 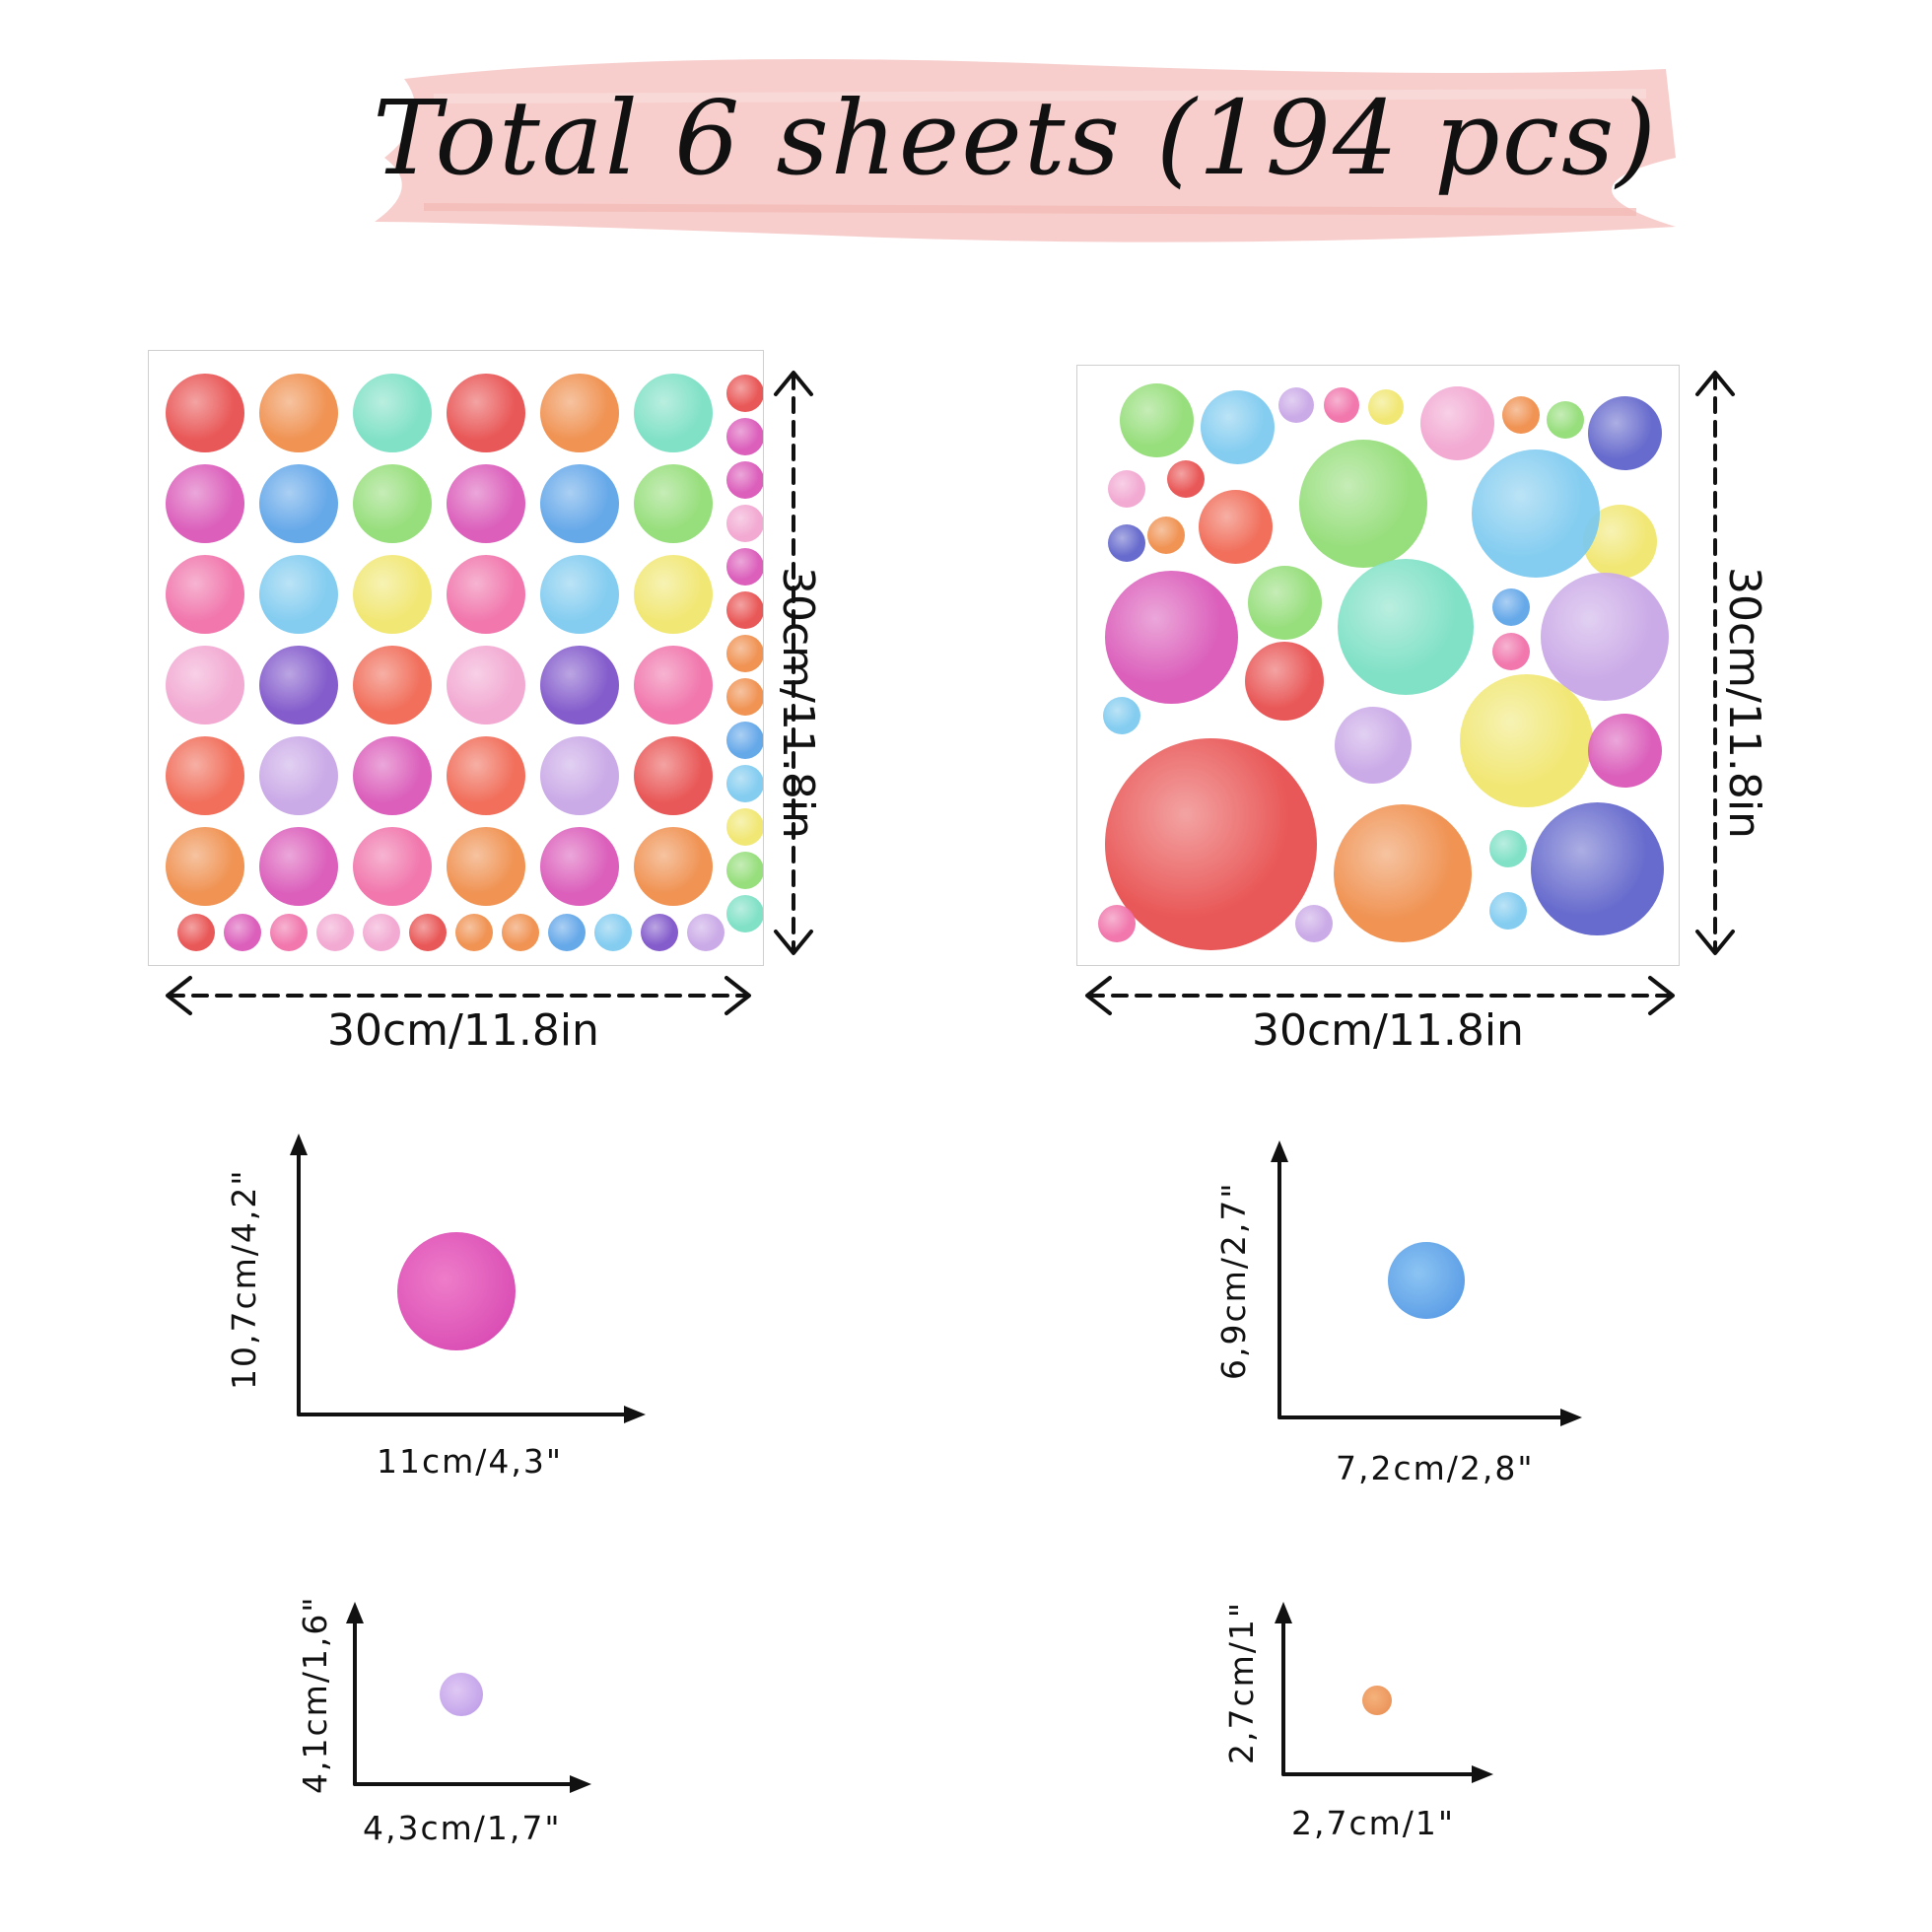 I want to click on sheet1-width-label: 30cm/11.8in, so click(x=463, y=1031).